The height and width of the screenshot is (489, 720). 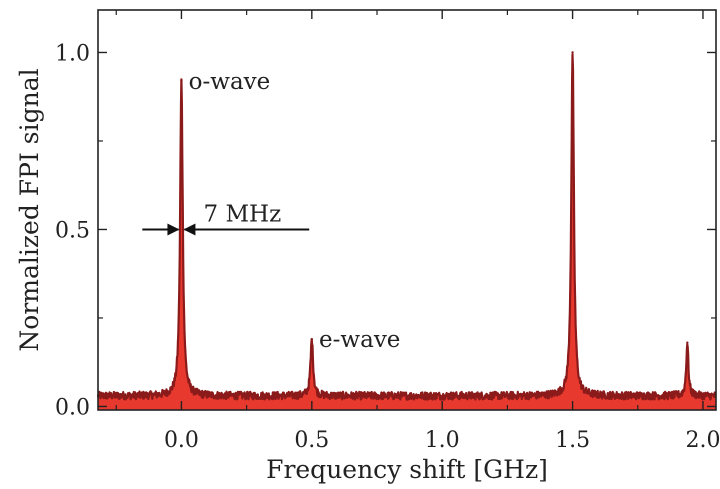 I want to click on x-tick-label: 1.5, so click(x=572, y=440).